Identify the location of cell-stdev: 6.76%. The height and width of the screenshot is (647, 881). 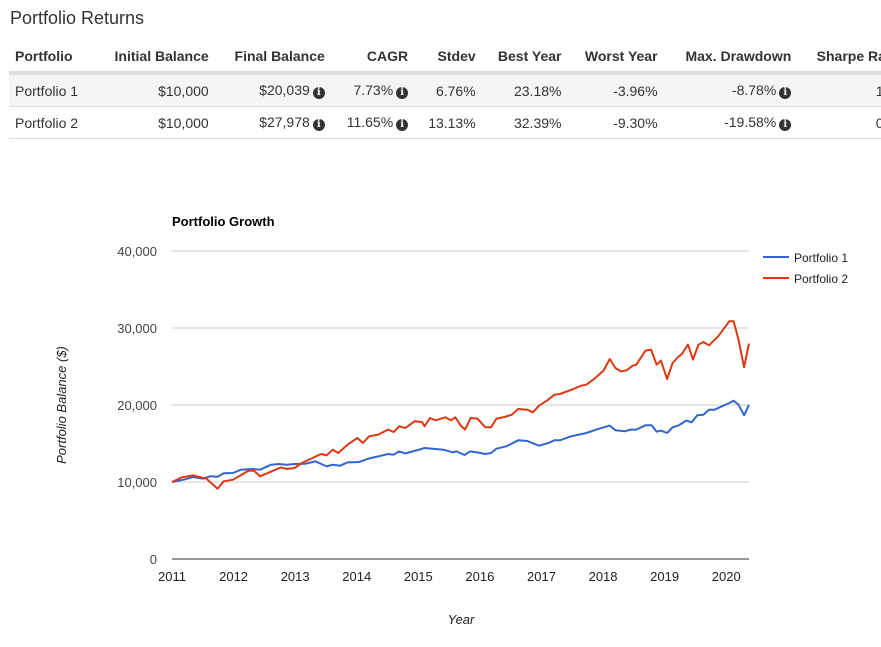
(448, 90).